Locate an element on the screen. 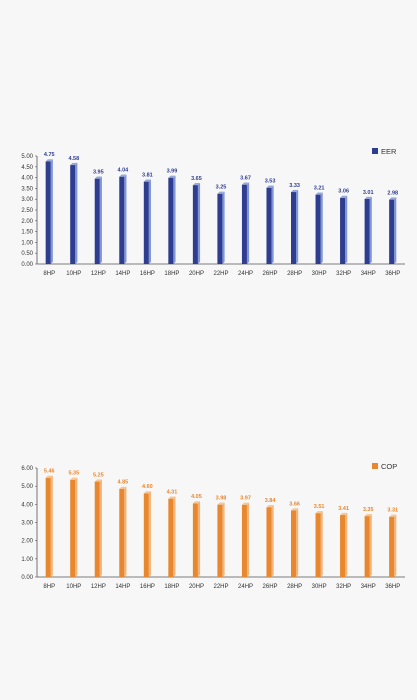 The width and height of the screenshot is (417, 700). eer-data-label: 3.65 is located at coordinates (196, 179).